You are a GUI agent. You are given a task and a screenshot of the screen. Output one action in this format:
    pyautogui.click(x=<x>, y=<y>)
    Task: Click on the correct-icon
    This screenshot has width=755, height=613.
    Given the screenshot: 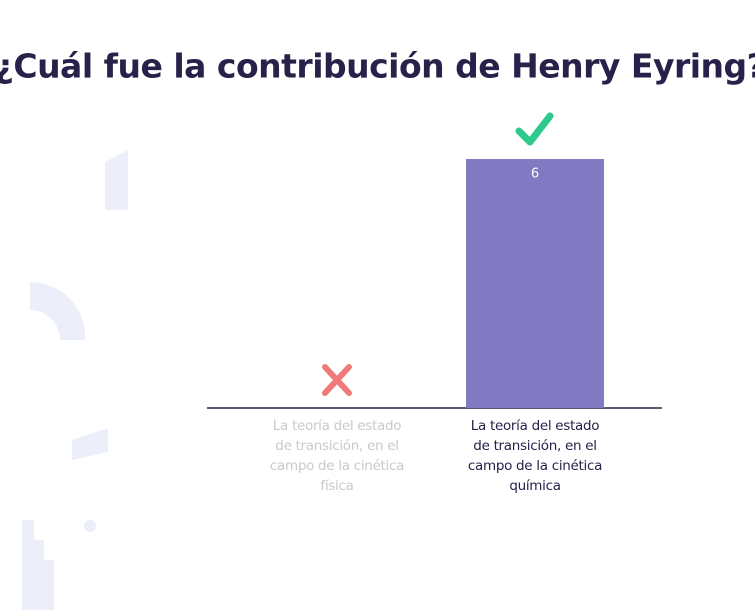 What is the action you would take?
    pyautogui.click(x=534, y=129)
    